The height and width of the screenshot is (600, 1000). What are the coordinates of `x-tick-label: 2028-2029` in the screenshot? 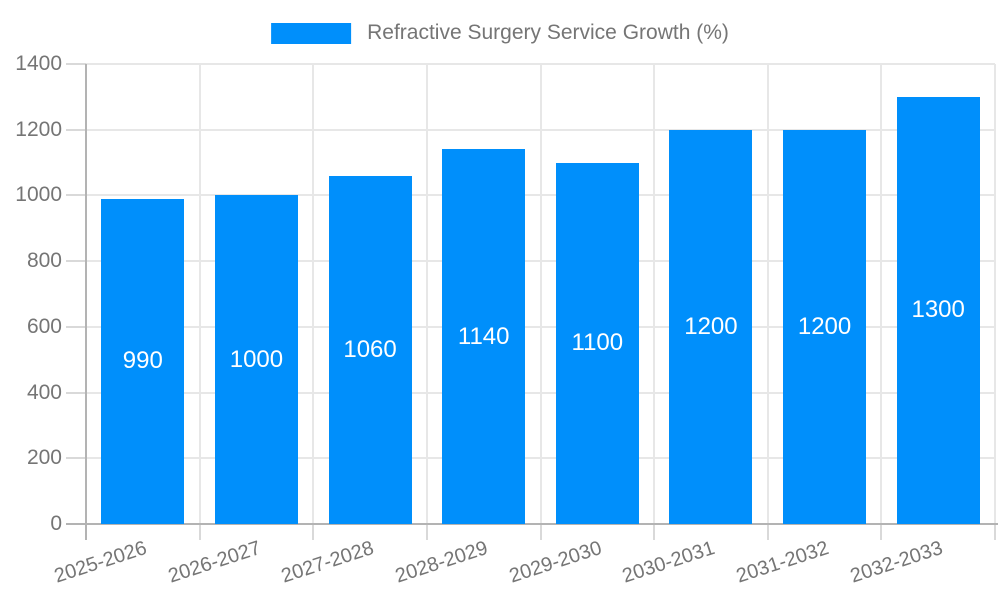 It's located at (441, 562).